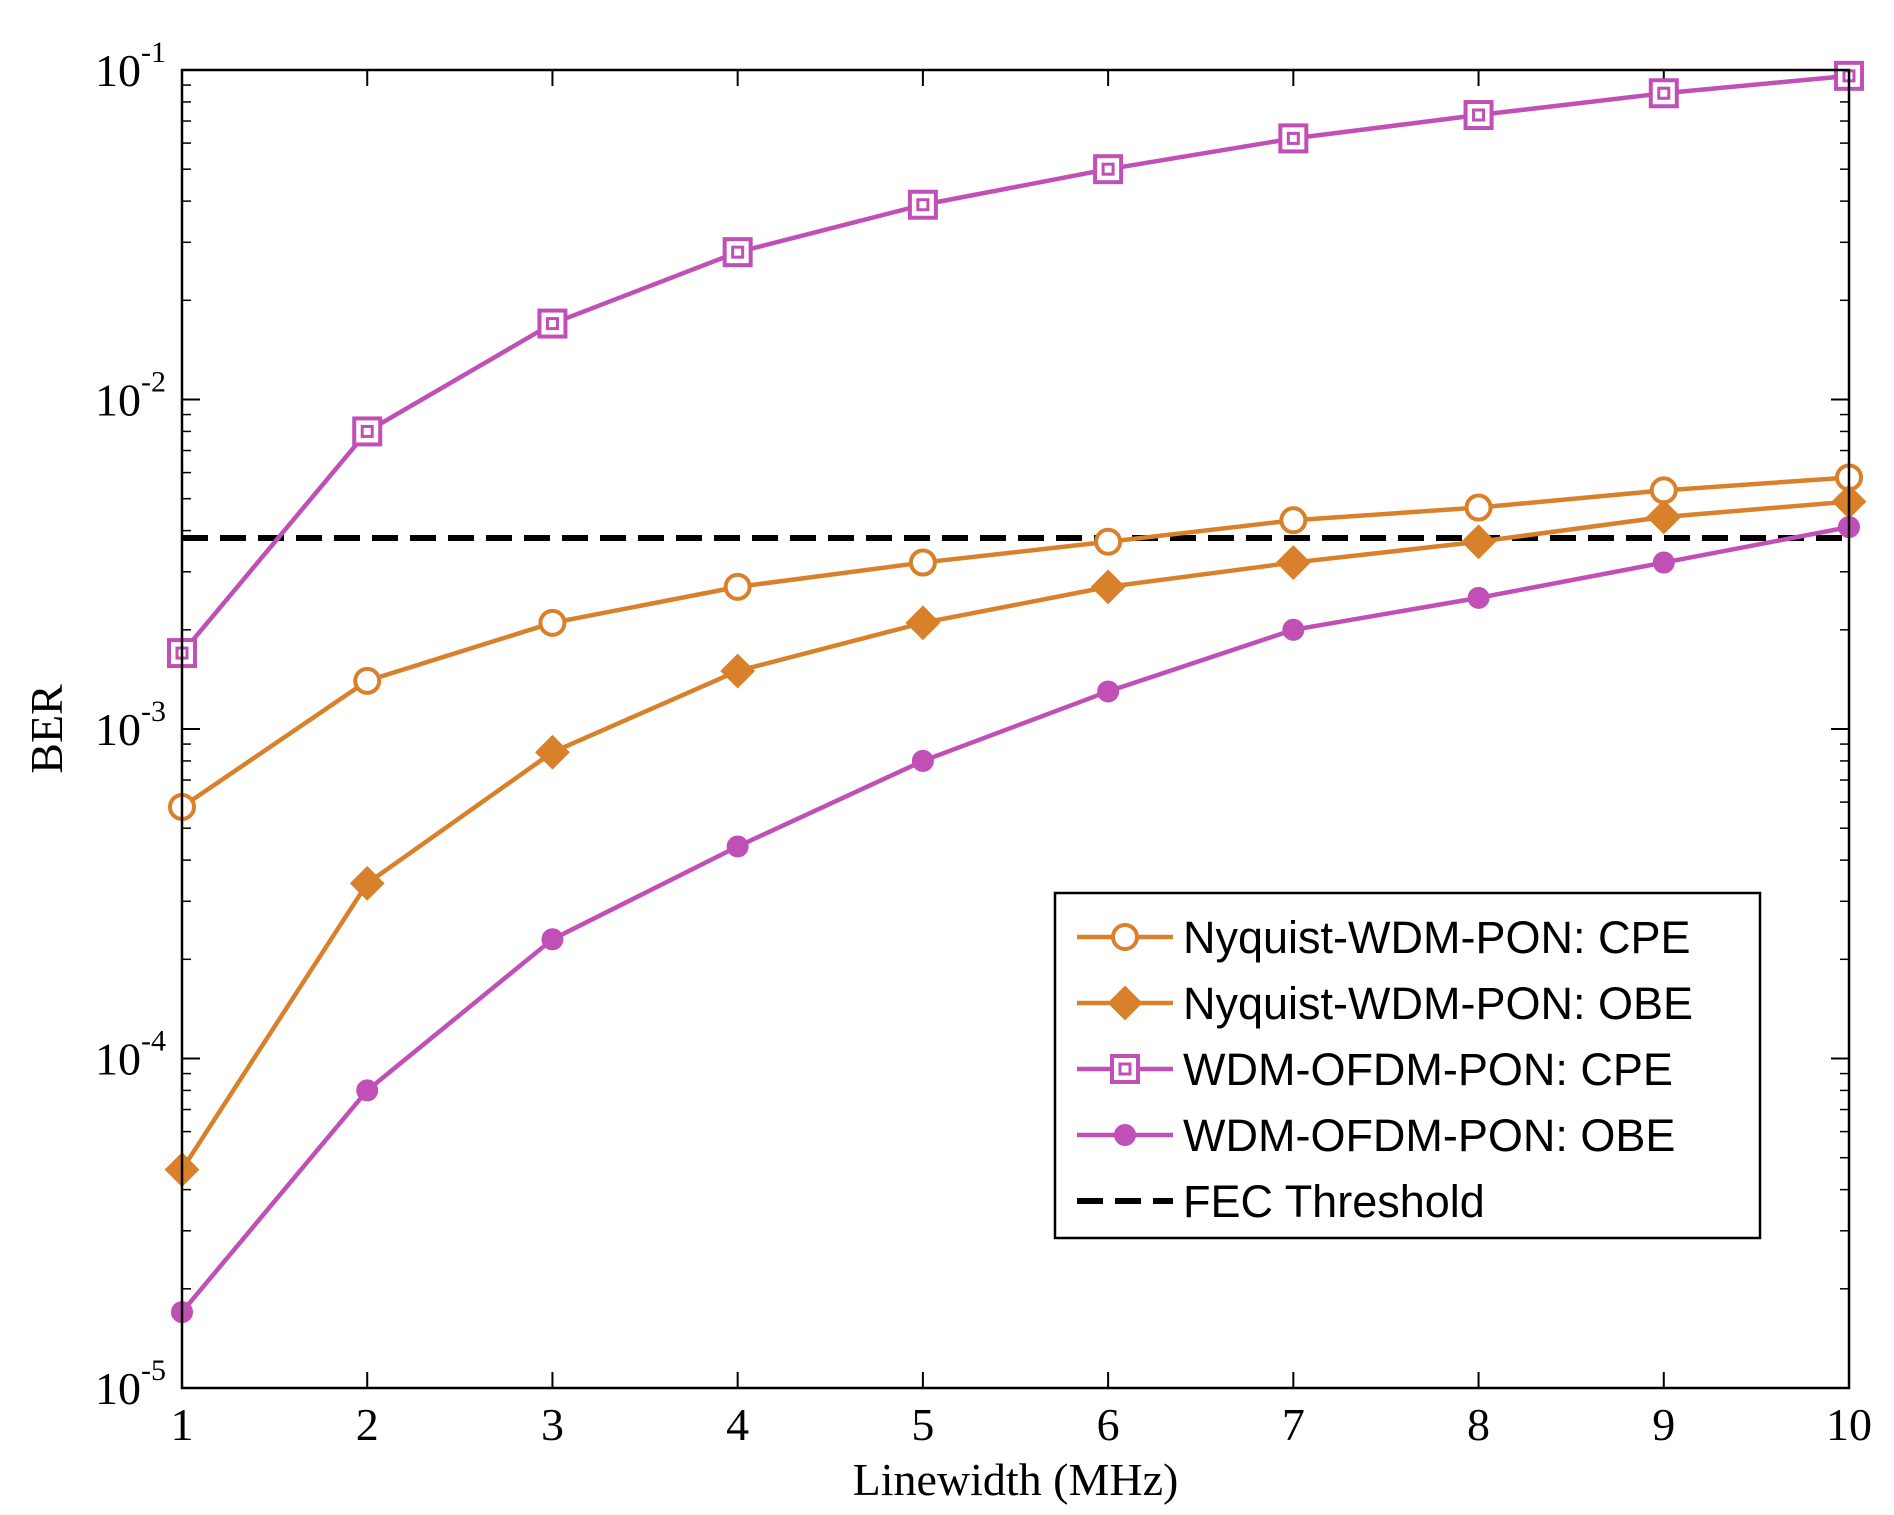 The height and width of the screenshot is (1515, 1894). I want to click on y-tick-label: 10⁻⁵, so click(130, 1384).